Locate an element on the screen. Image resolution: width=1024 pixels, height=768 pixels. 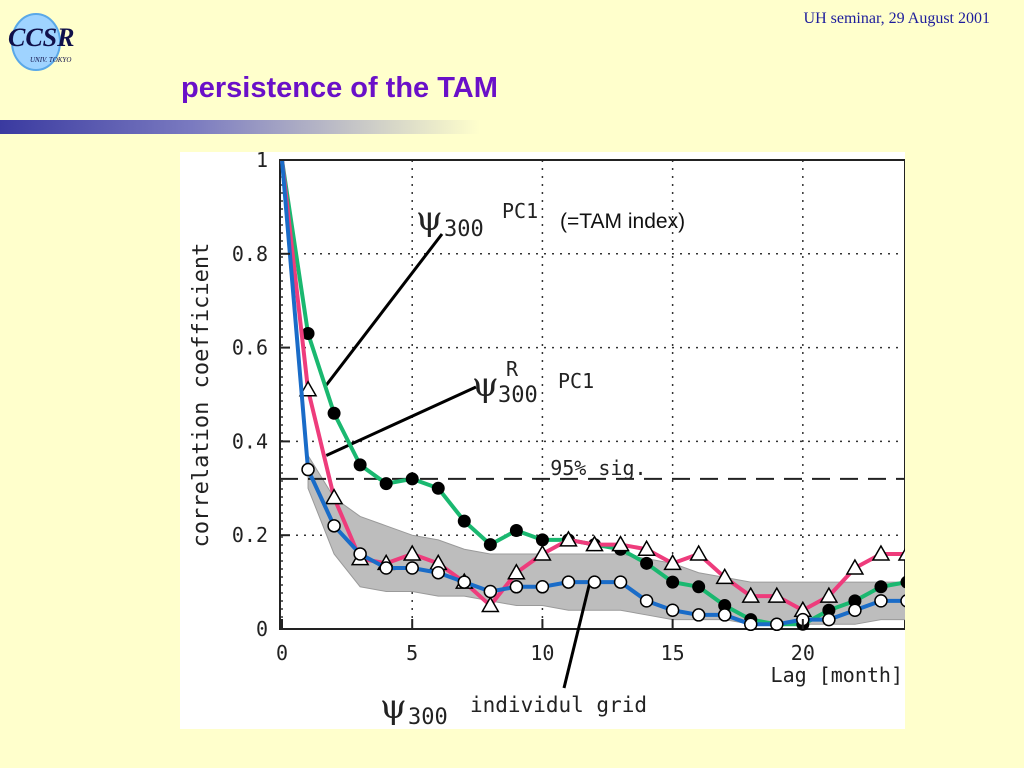
y-tick-label: 0.4 is located at coordinates (250, 441).